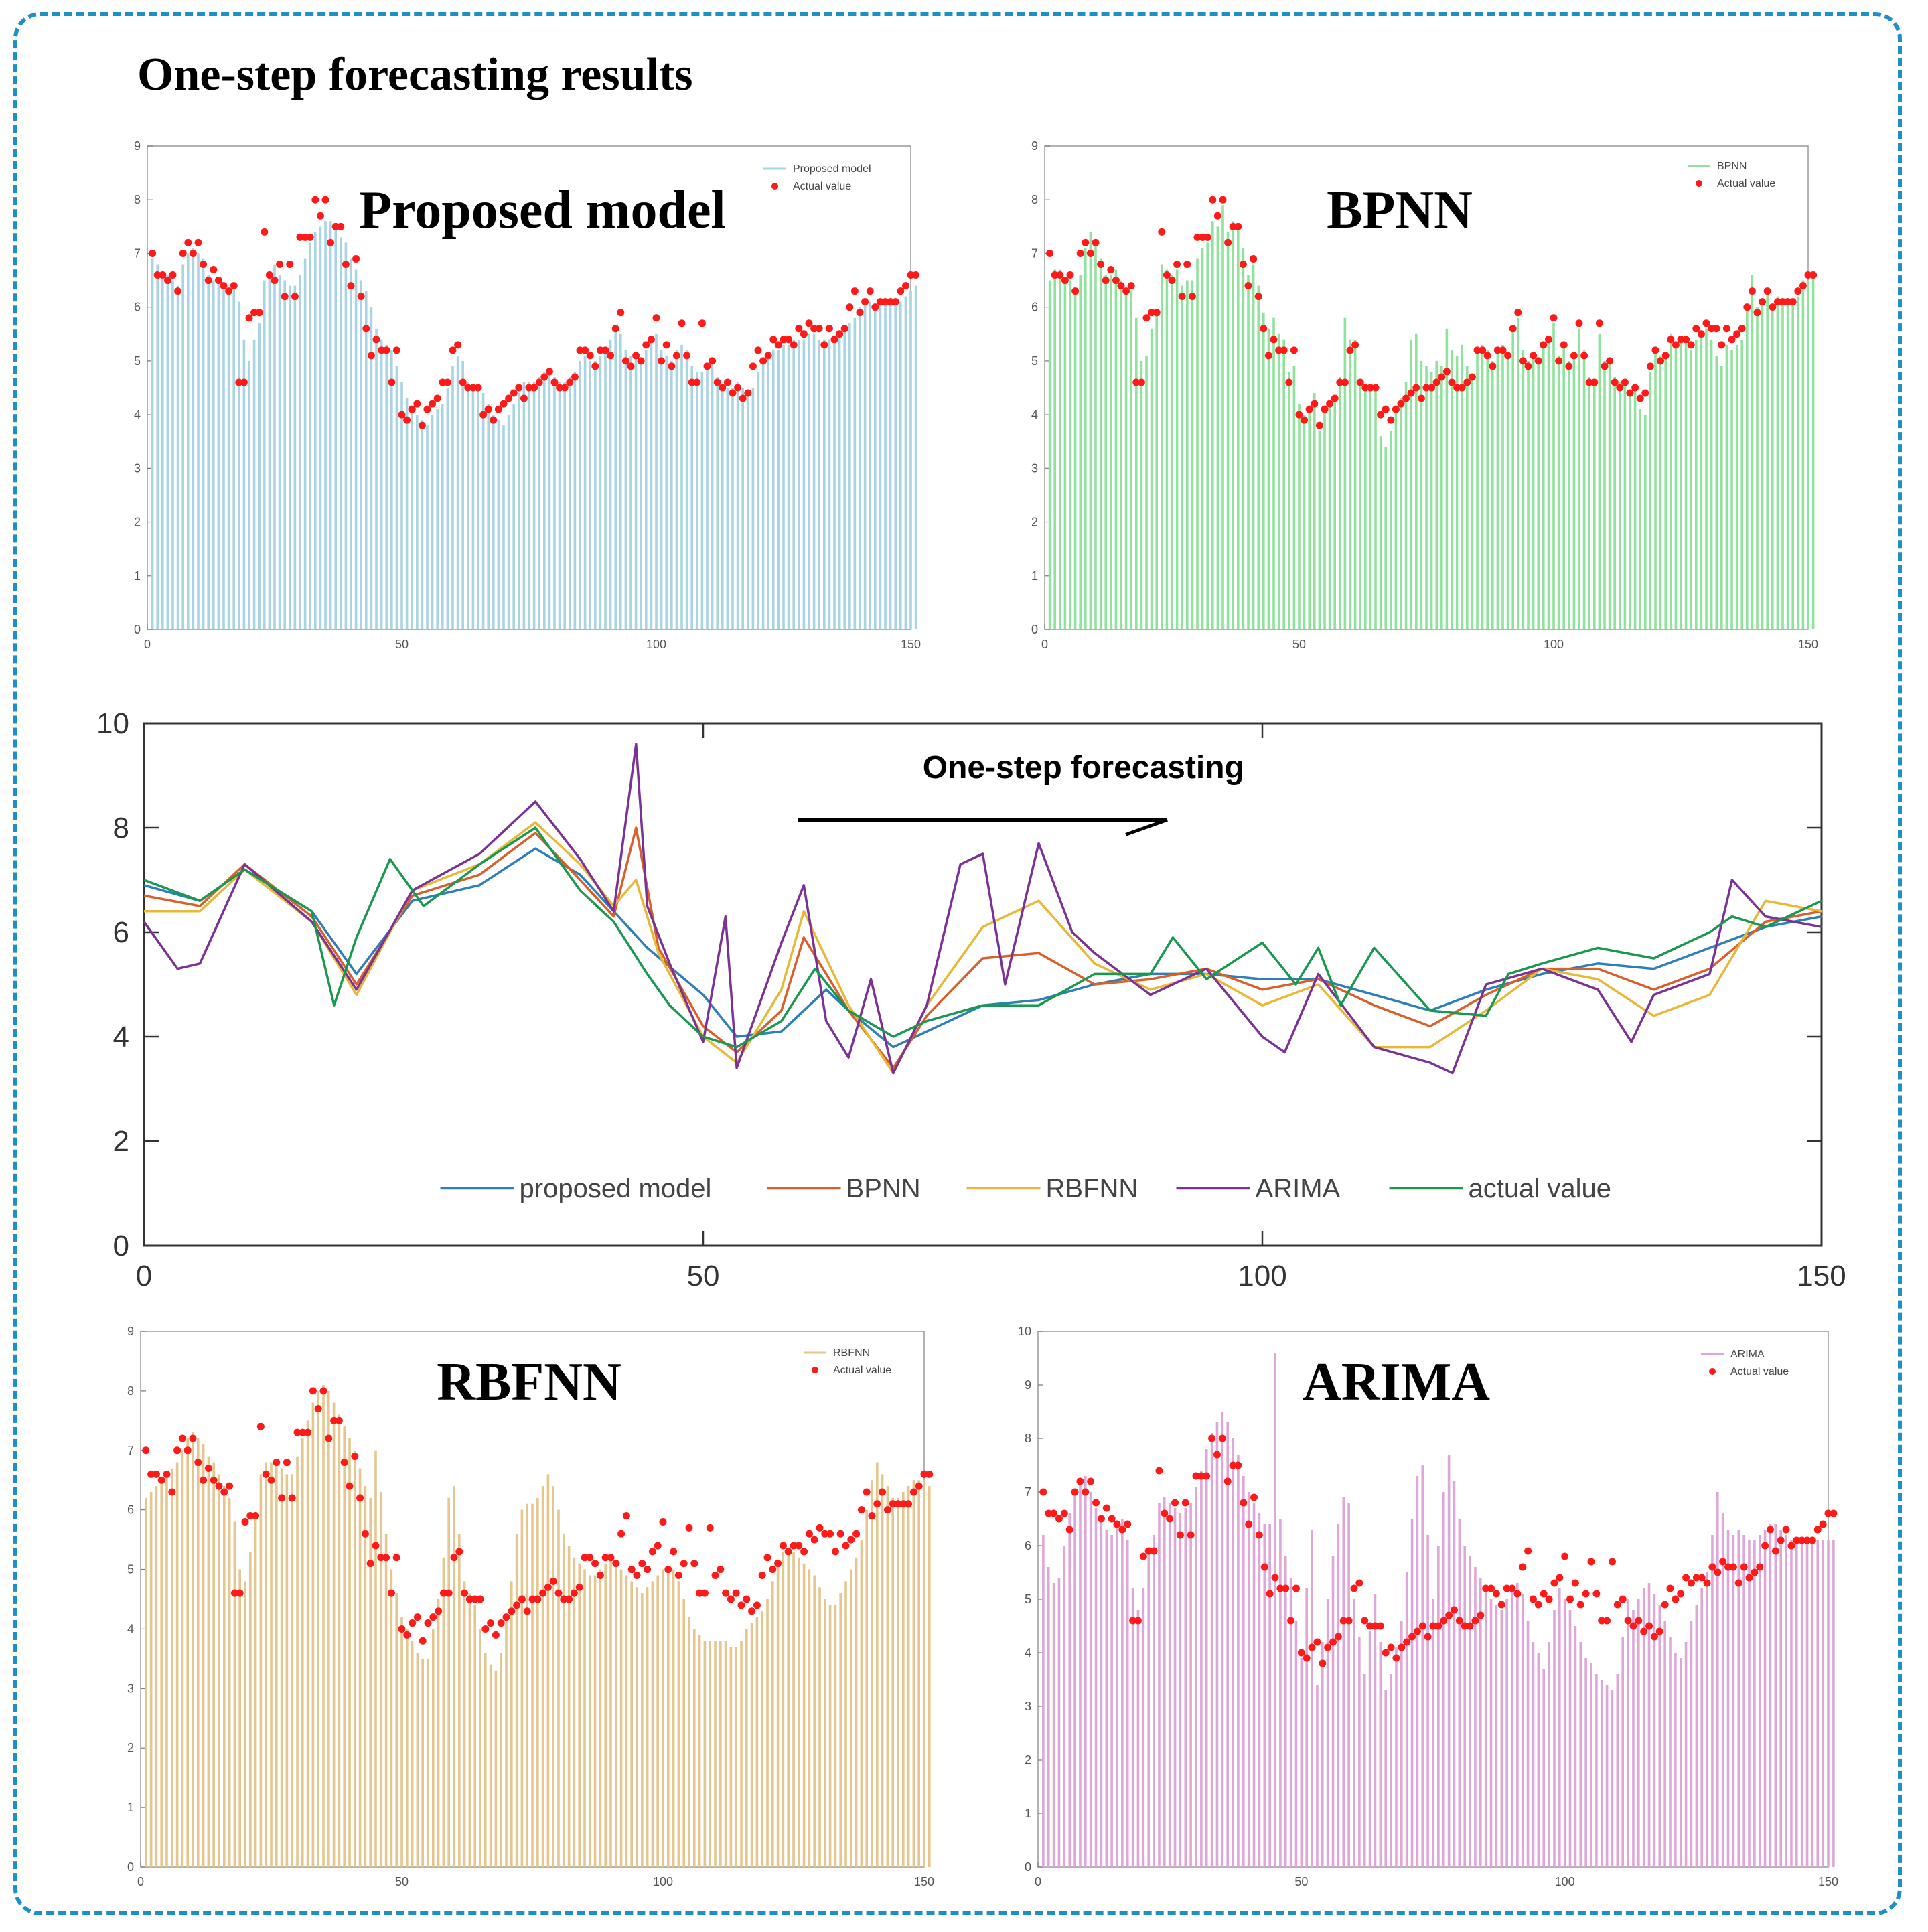 Image resolution: width=1928 pixels, height=1932 pixels. I want to click on forecast-arrow-head, so click(1146, 827).